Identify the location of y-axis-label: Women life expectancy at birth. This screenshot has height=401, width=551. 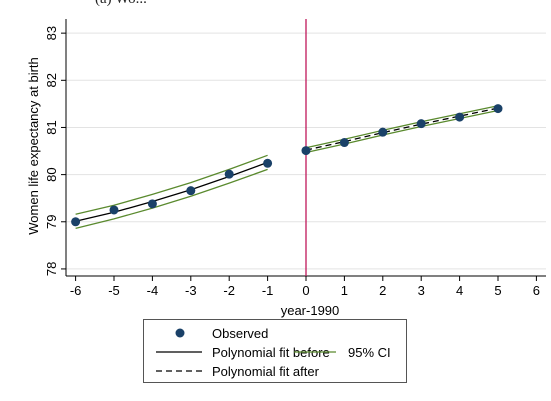
(33, 146).